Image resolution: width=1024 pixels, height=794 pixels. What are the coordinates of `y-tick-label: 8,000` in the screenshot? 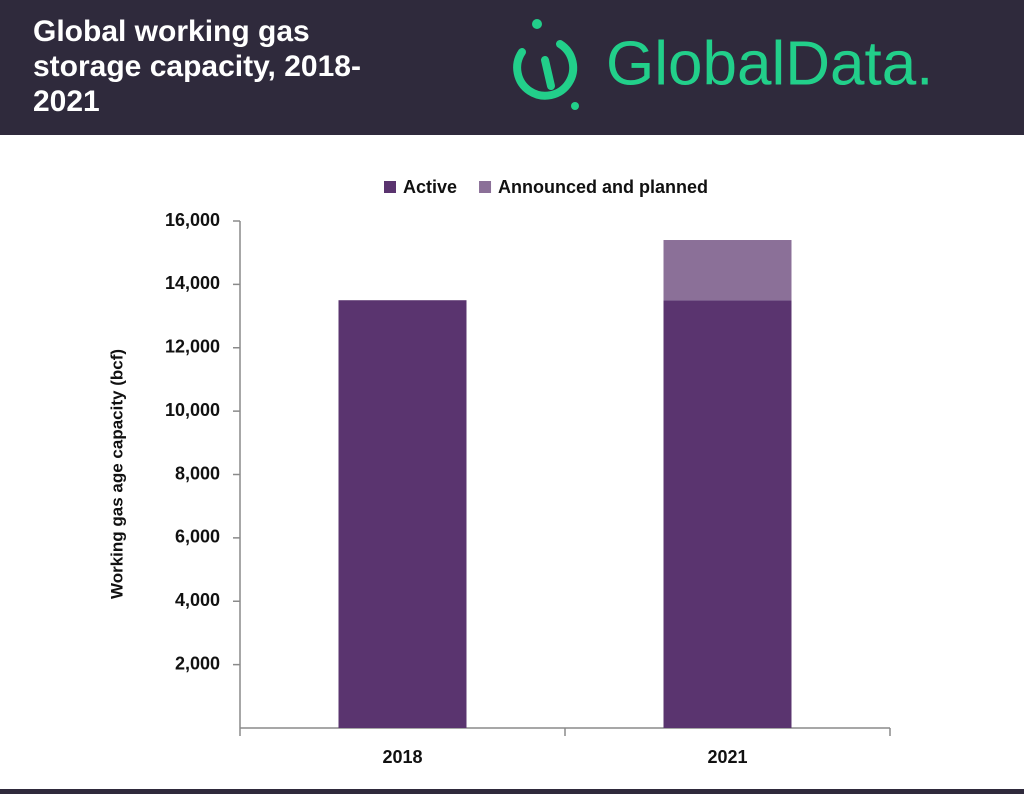 It's located at (197, 473).